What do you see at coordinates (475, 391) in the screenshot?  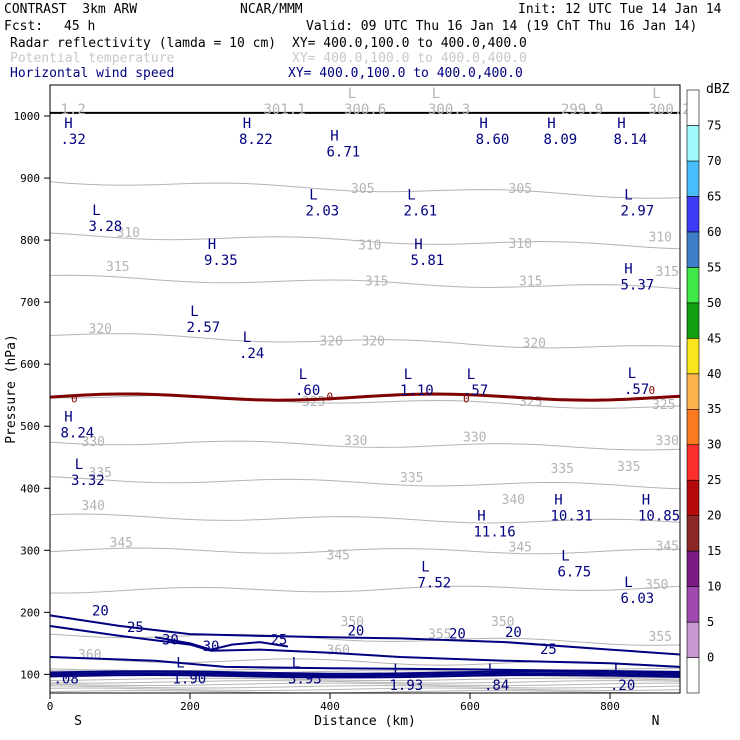 I see `extremum-value: .57` at bounding box center [475, 391].